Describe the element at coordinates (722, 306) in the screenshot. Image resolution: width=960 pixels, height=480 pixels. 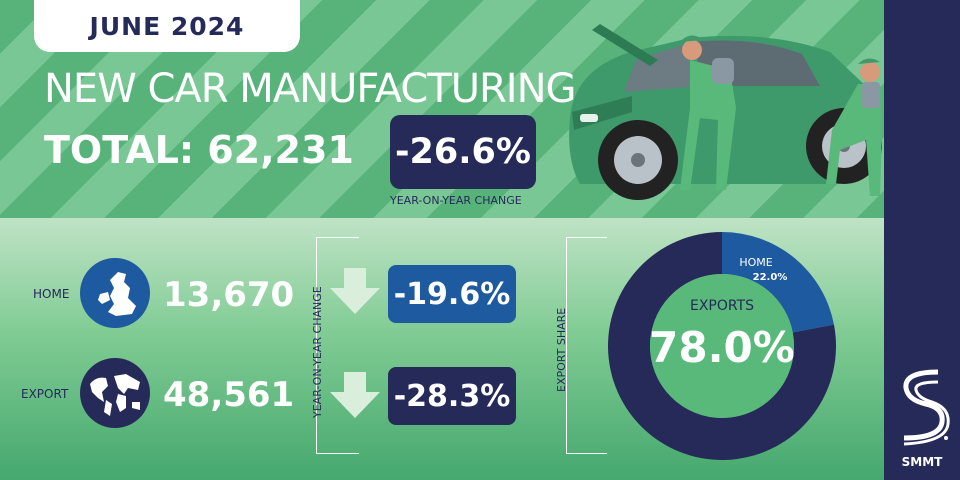
I see `donut-center-label: EXPORTS` at that location.